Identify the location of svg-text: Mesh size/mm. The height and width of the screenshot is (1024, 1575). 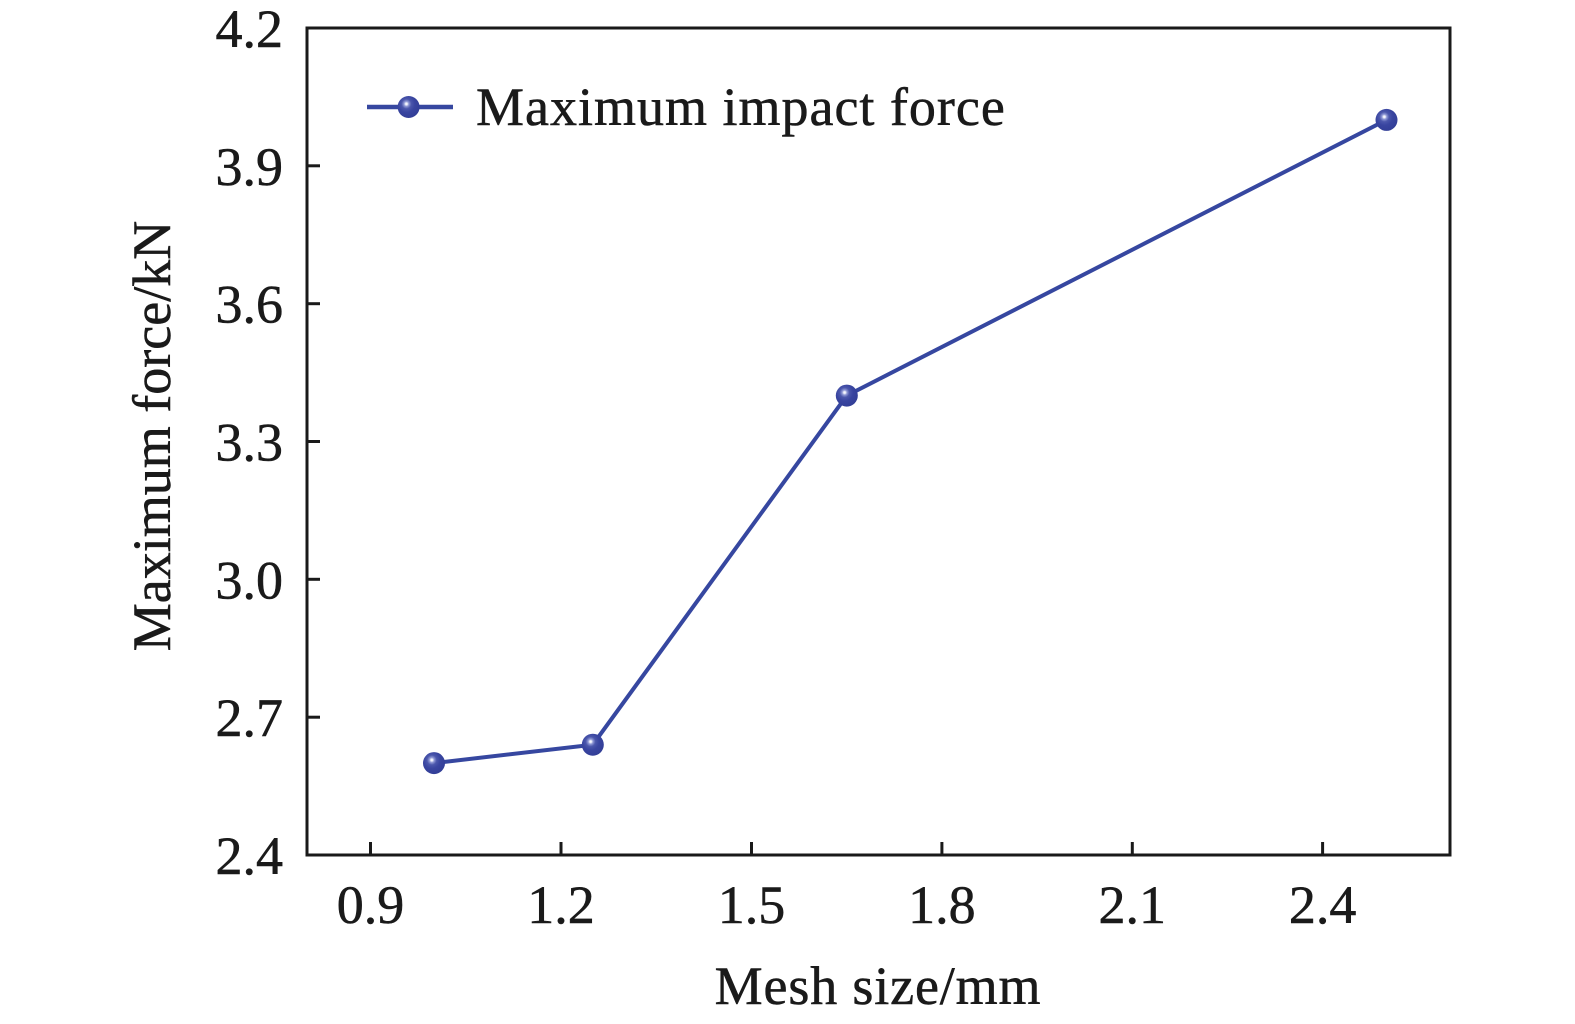
(878, 986).